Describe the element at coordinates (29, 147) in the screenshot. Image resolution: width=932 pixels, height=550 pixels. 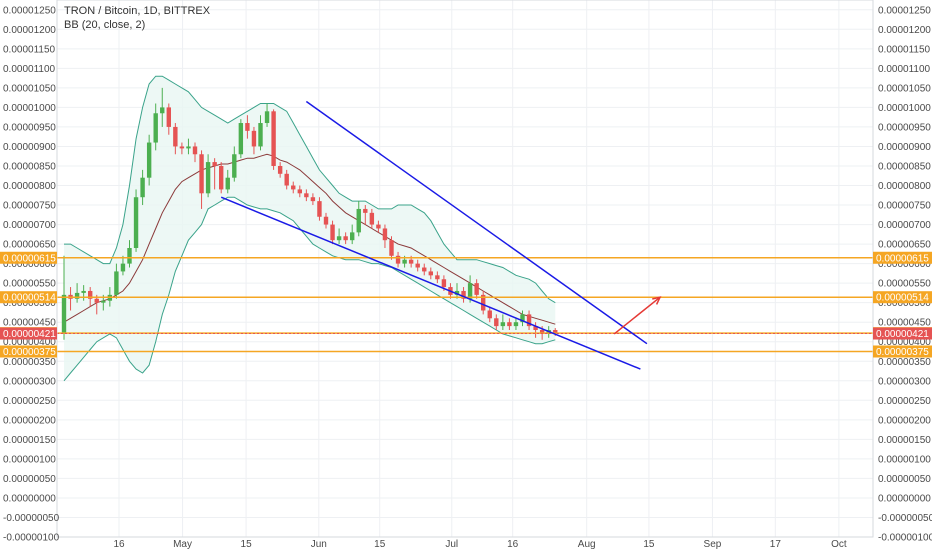
I see `y-tick-label-left: 0.00000900` at that location.